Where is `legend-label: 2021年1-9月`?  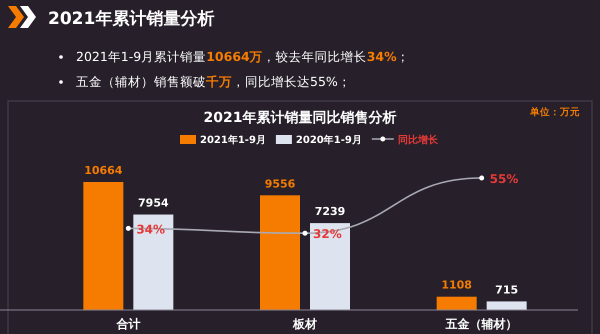
legend-label: 2021年1-9月 is located at coordinates (233, 140).